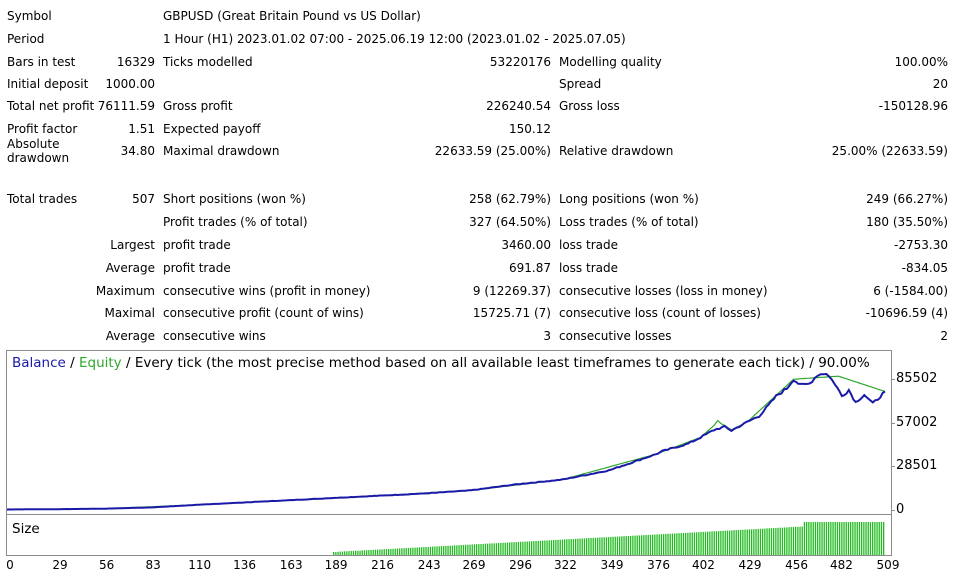 The width and height of the screenshot is (960, 573). Describe the element at coordinates (474, 565) in the screenshot. I see `x-tick-label: 269` at that location.